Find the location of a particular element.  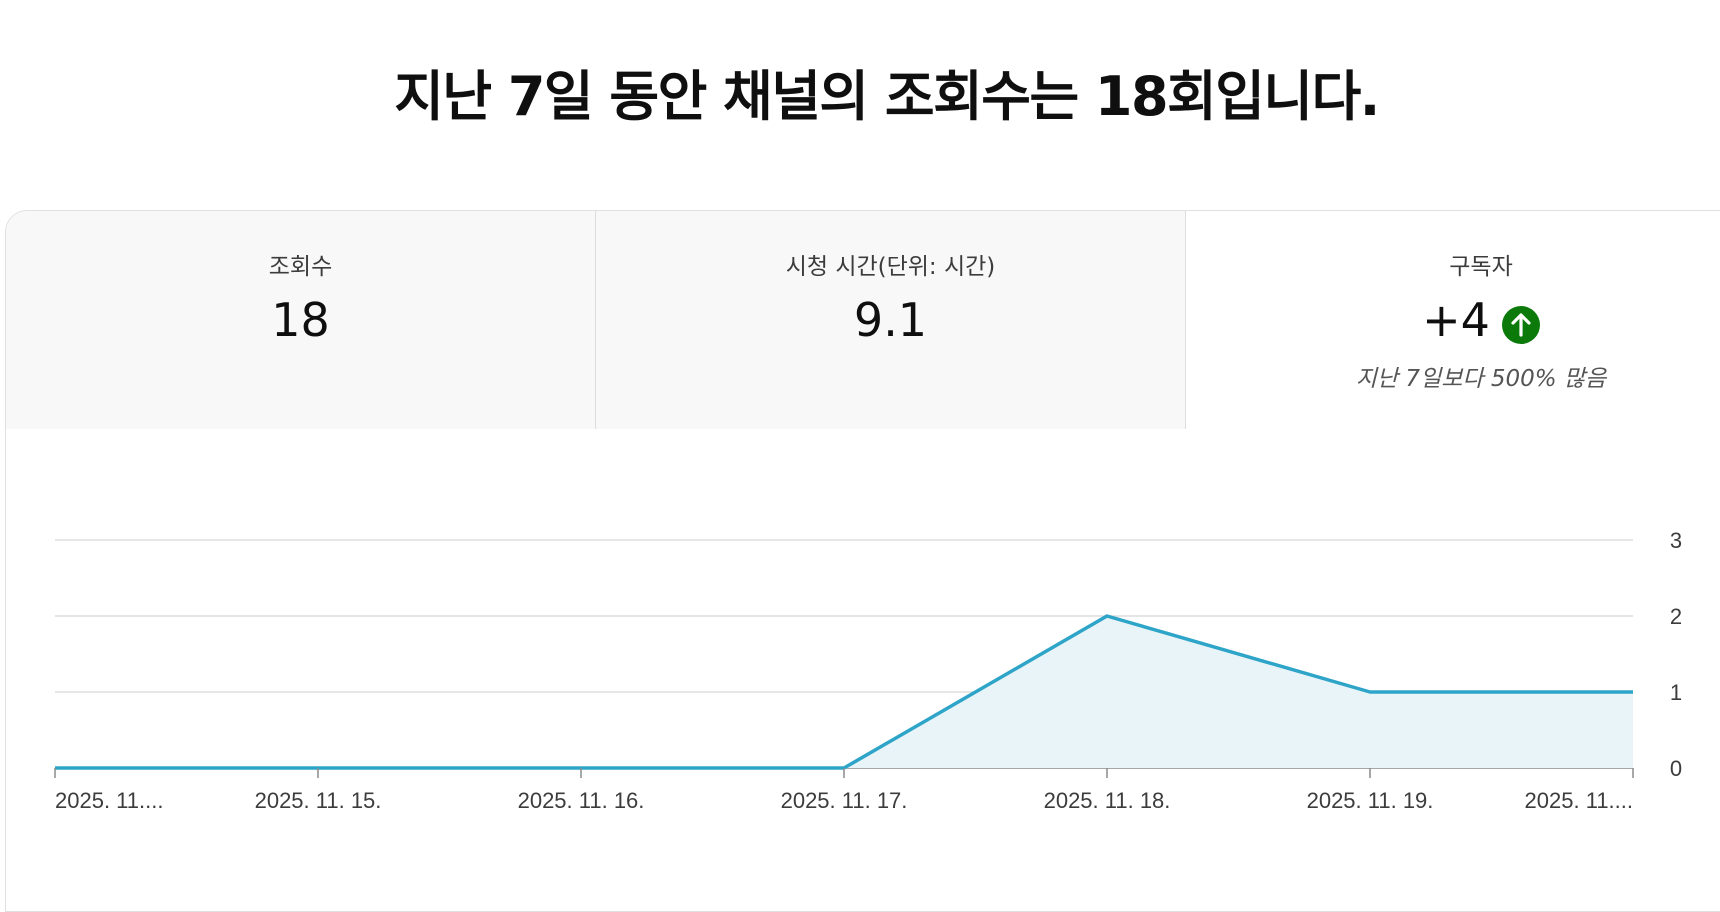

tab-value: 9.1 is located at coordinates (890, 318).